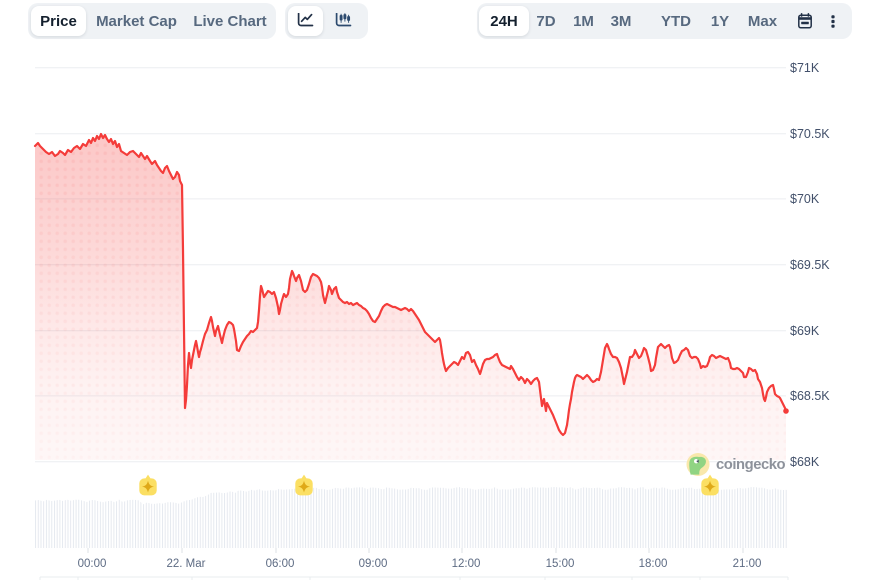 This screenshot has height=580, width=870. What do you see at coordinates (805, 462) in the screenshot?
I see `svg-text: $68K` at bounding box center [805, 462].